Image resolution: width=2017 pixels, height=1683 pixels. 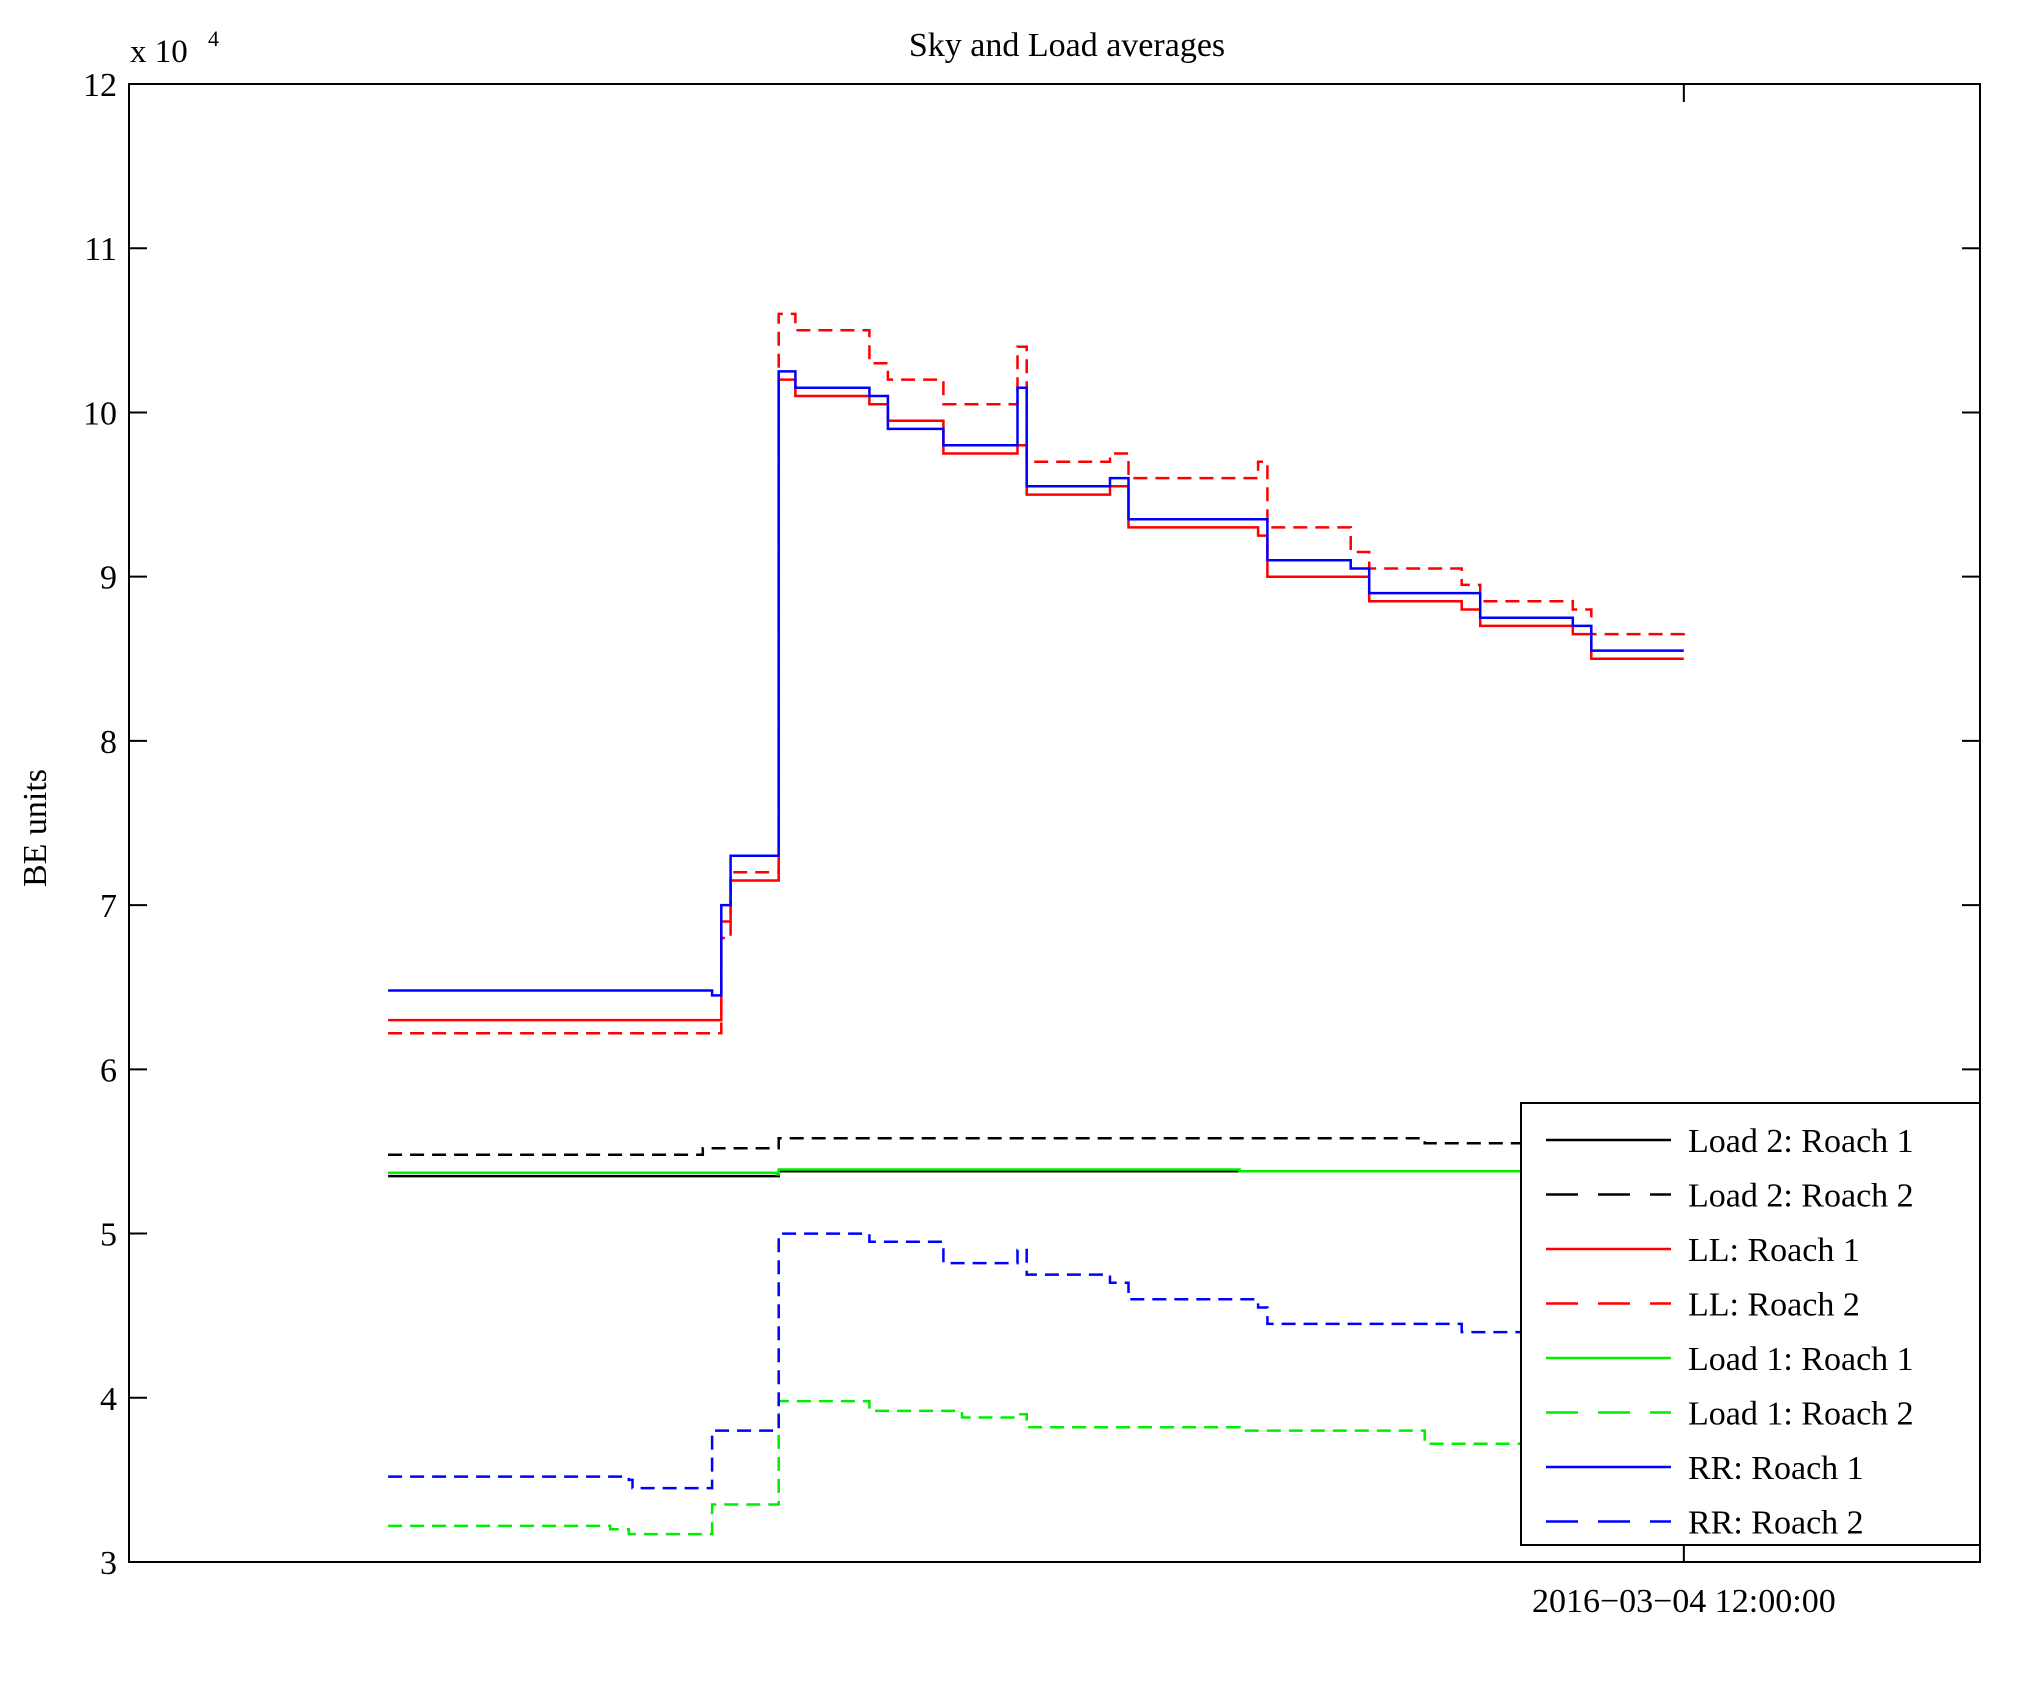 What do you see at coordinates (1774, 1305) in the screenshot?
I see `legend-label-4: LL: Roach 2` at bounding box center [1774, 1305].